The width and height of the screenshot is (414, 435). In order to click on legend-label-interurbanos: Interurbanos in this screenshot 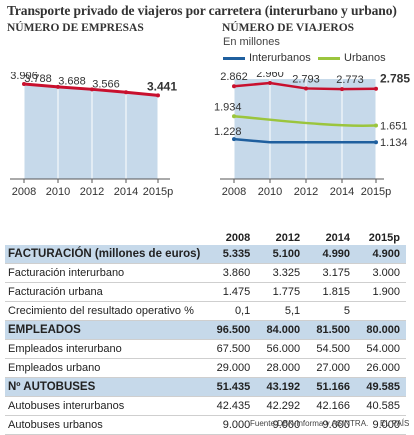, I will do `click(280, 58)`.